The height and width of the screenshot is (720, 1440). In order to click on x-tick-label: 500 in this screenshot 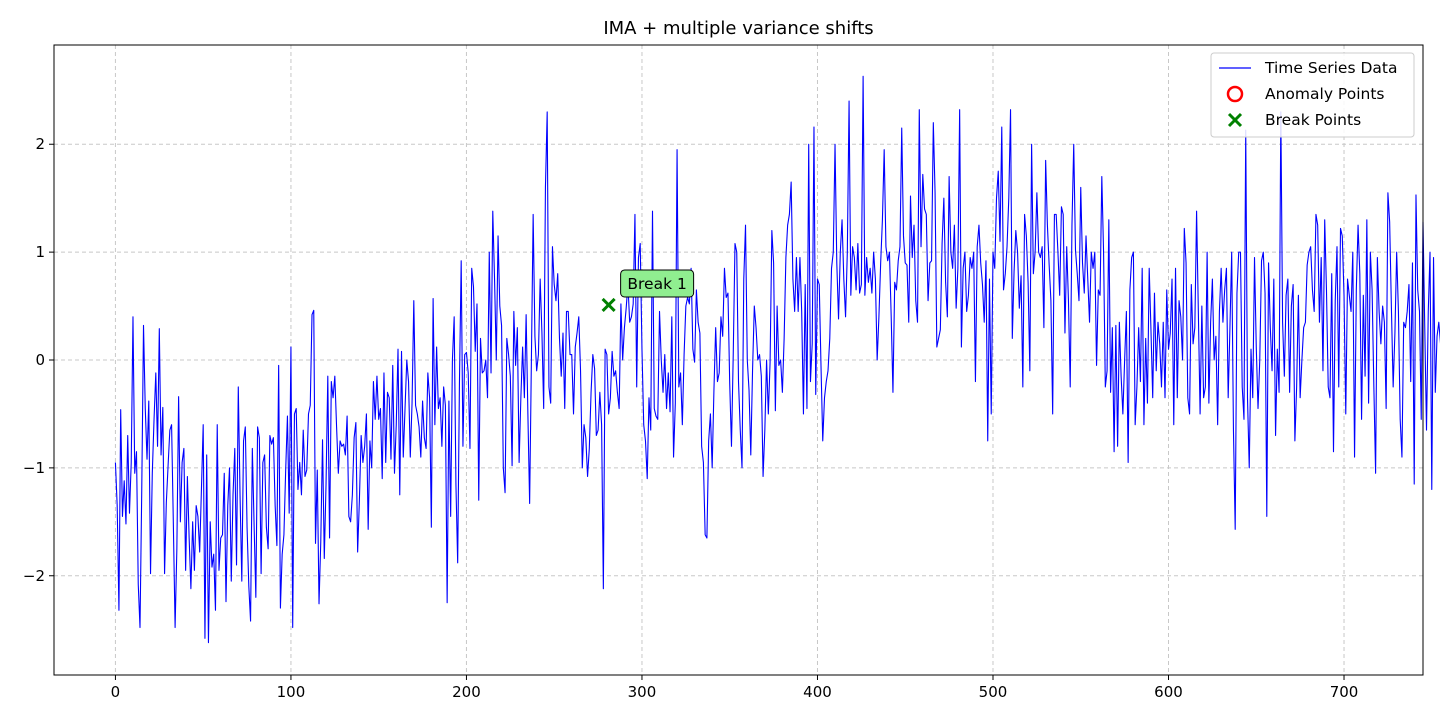, I will do `click(993, 692)`.